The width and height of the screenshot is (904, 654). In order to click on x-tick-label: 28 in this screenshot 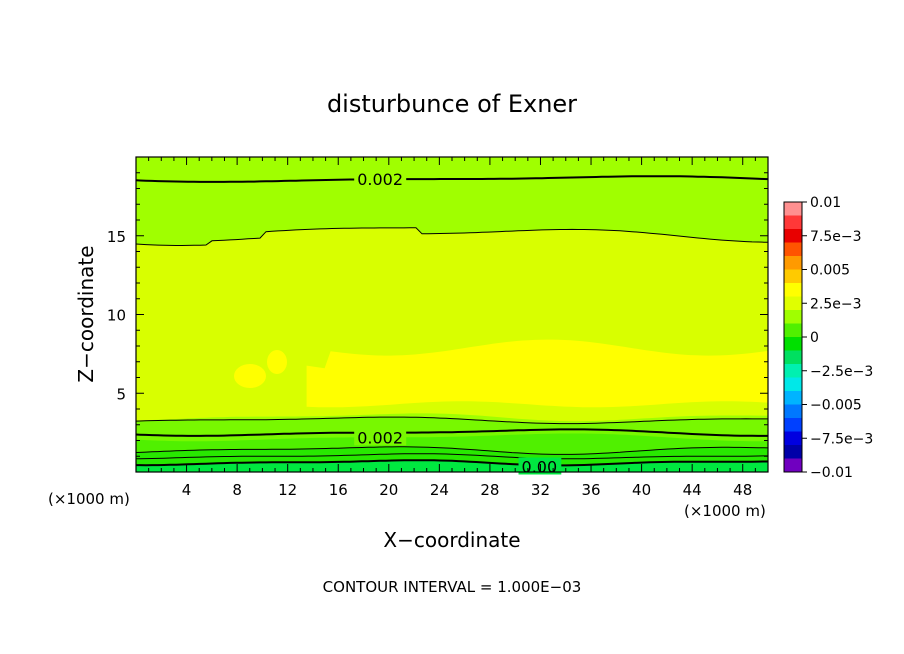, I will do `click(489, 490)`.